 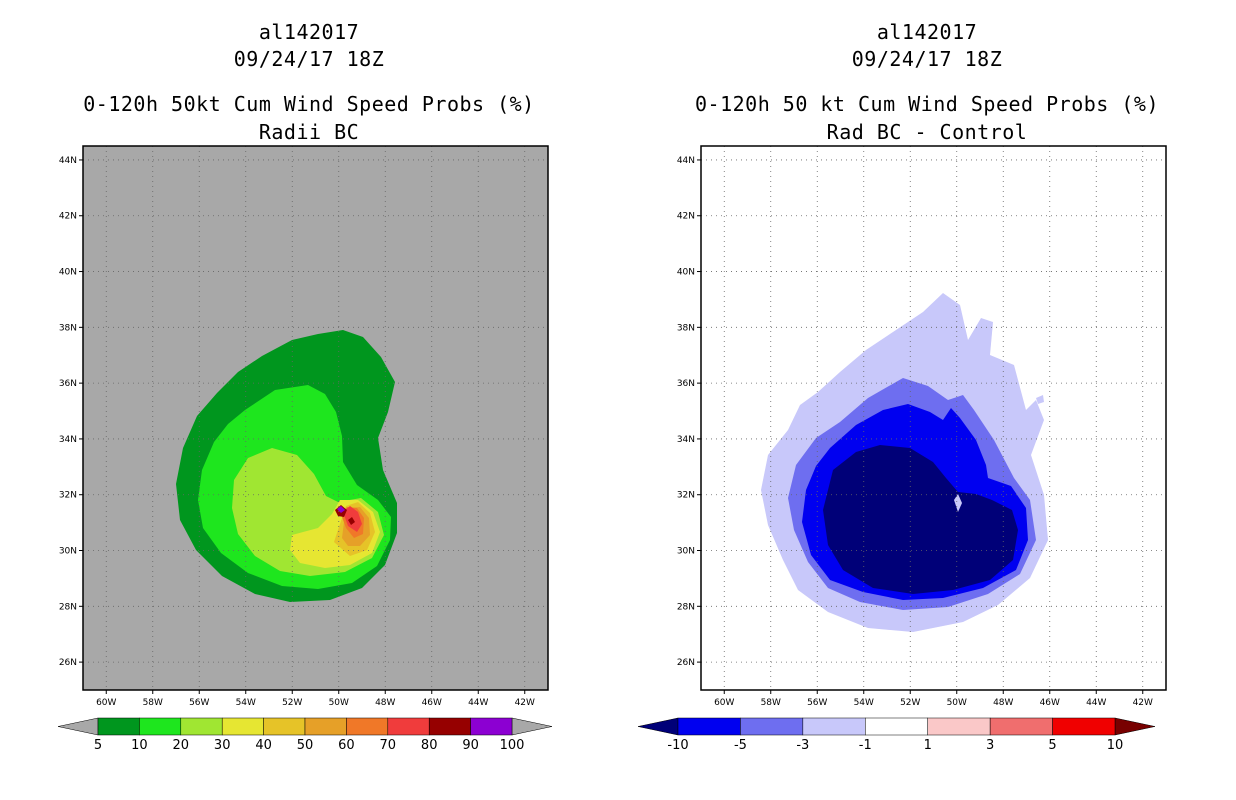 I want to click on diff-islands, so click(x=1011, y=384).